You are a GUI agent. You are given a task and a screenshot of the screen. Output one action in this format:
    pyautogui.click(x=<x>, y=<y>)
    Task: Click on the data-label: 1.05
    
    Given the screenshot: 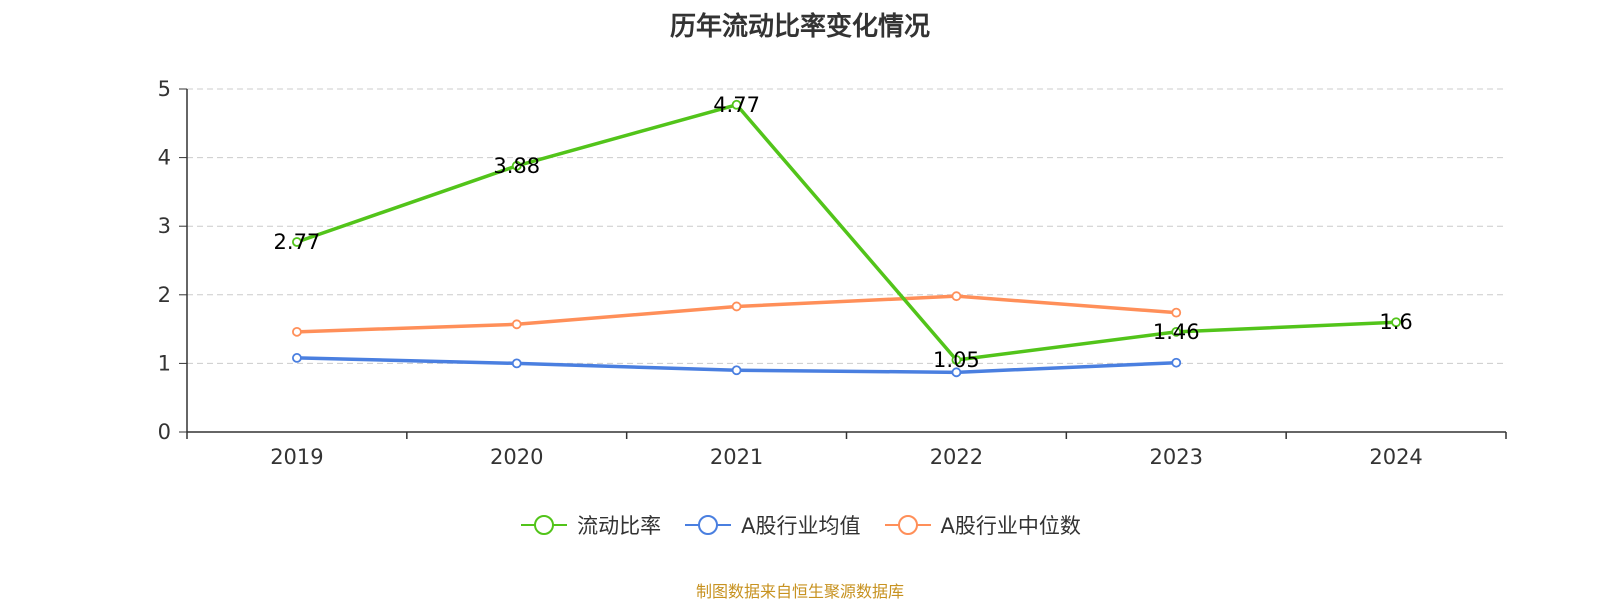 What is the action you would take?
    pyautogui.click(x=956, y=360)
    